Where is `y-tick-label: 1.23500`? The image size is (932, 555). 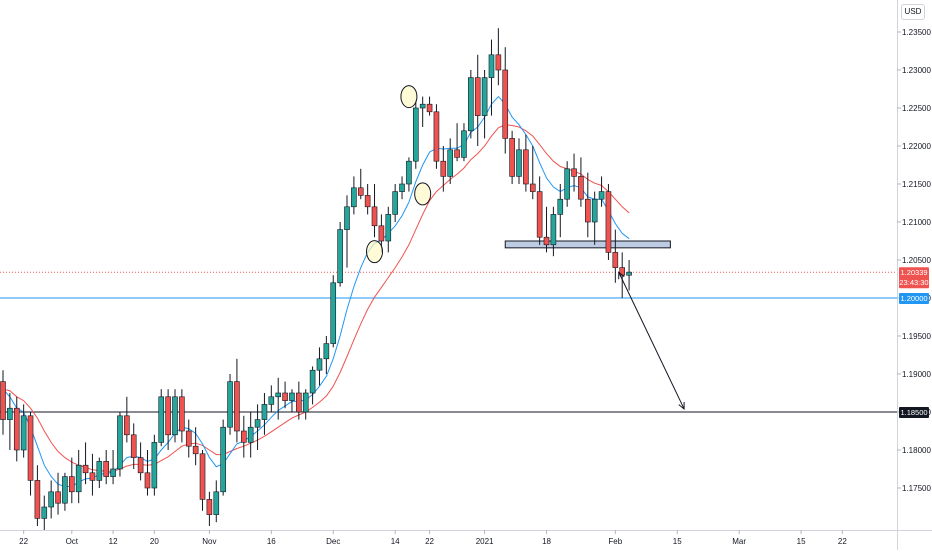 y-tick-label: 1.23500 is located at coordinates (916, 32).